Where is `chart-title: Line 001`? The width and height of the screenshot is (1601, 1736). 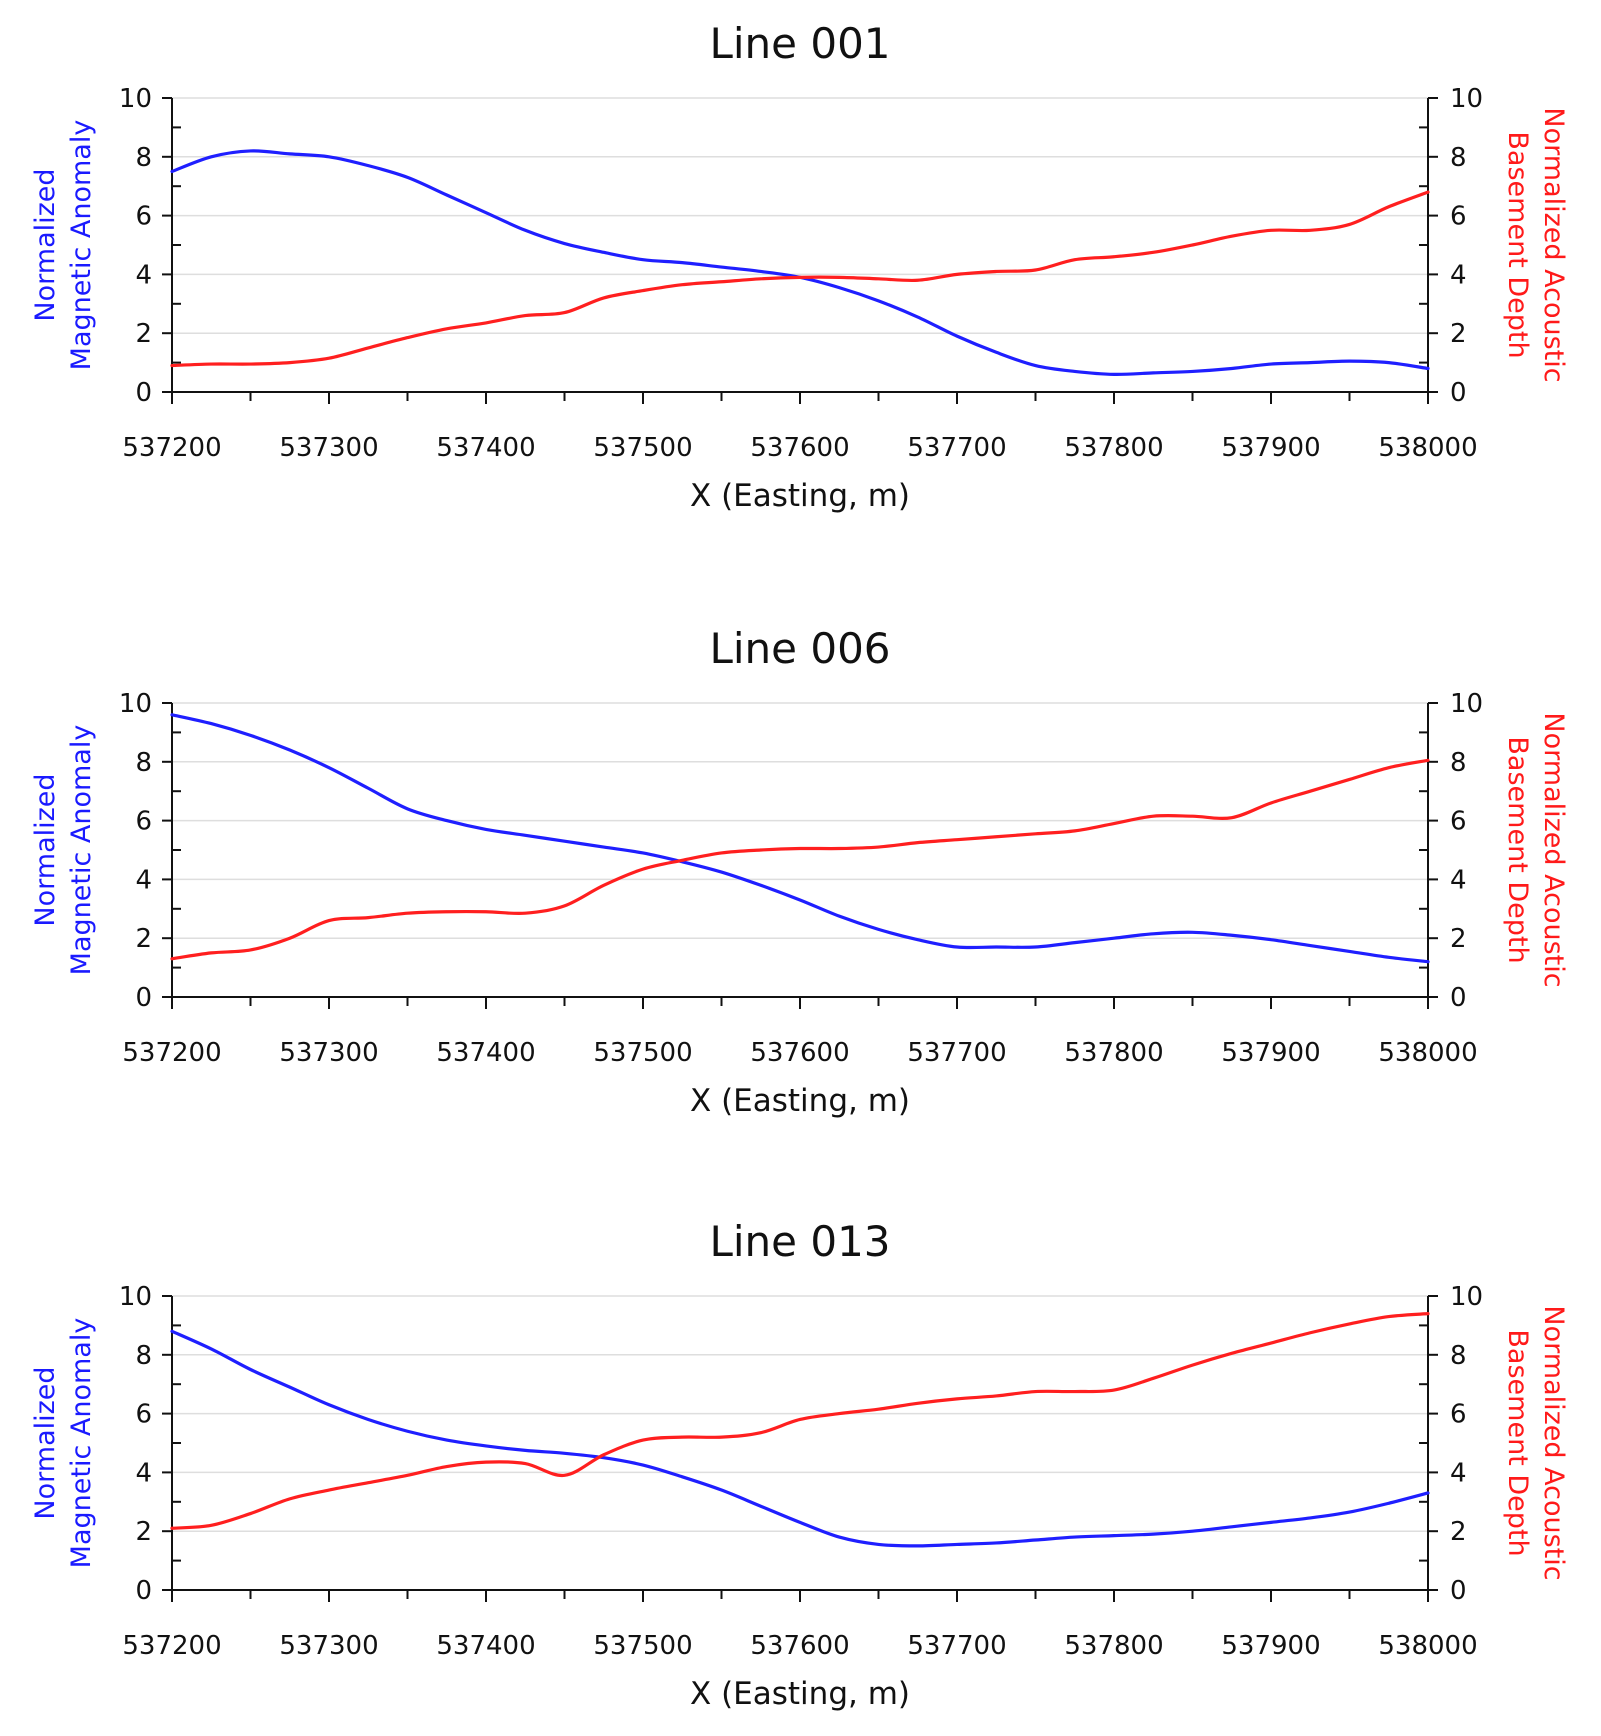
chart-title: Line 001 is located at coordinates (799, 43).